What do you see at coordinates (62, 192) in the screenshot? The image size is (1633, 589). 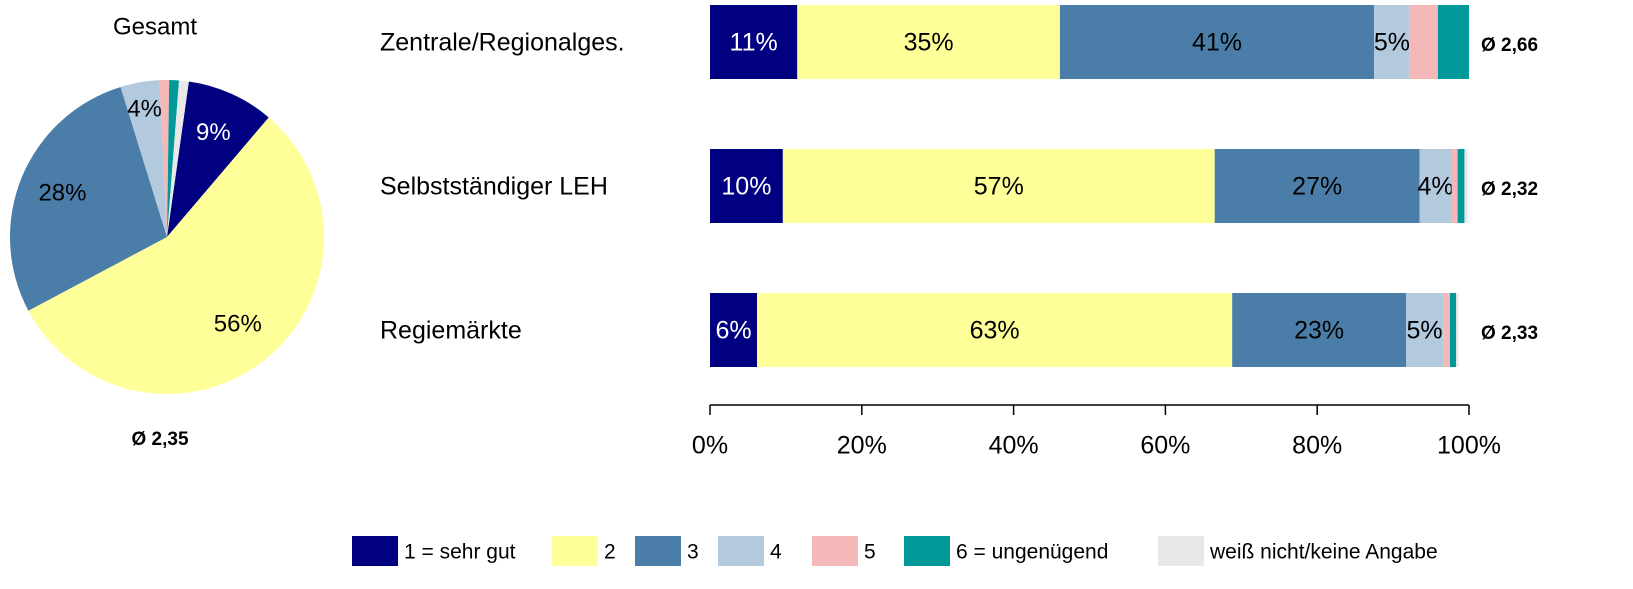 I see `pie-value-label: 28%` at bounding box center [62, 192].